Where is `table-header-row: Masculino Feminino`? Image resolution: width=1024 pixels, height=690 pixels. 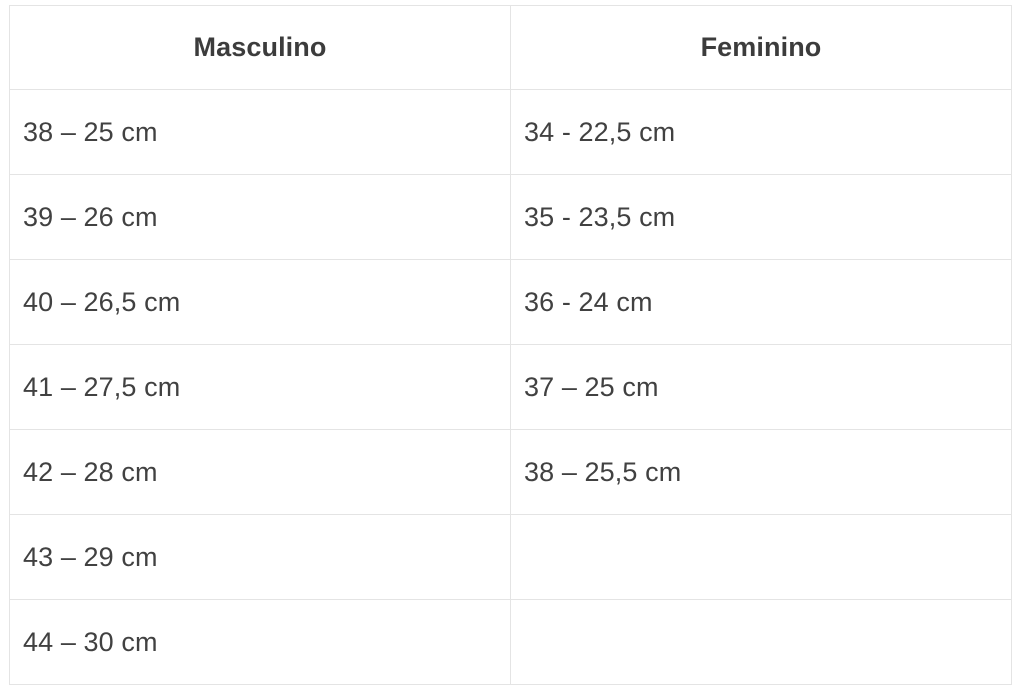
table-header-row: Masculino Feminino is located at coordinates (510, 47).